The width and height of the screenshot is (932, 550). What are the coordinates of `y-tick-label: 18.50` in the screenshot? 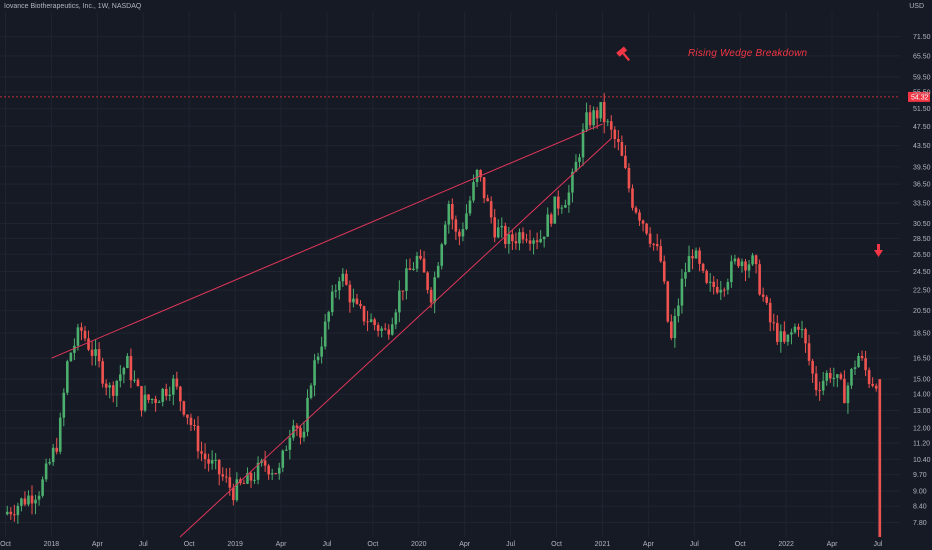 It's located at (922, 334).